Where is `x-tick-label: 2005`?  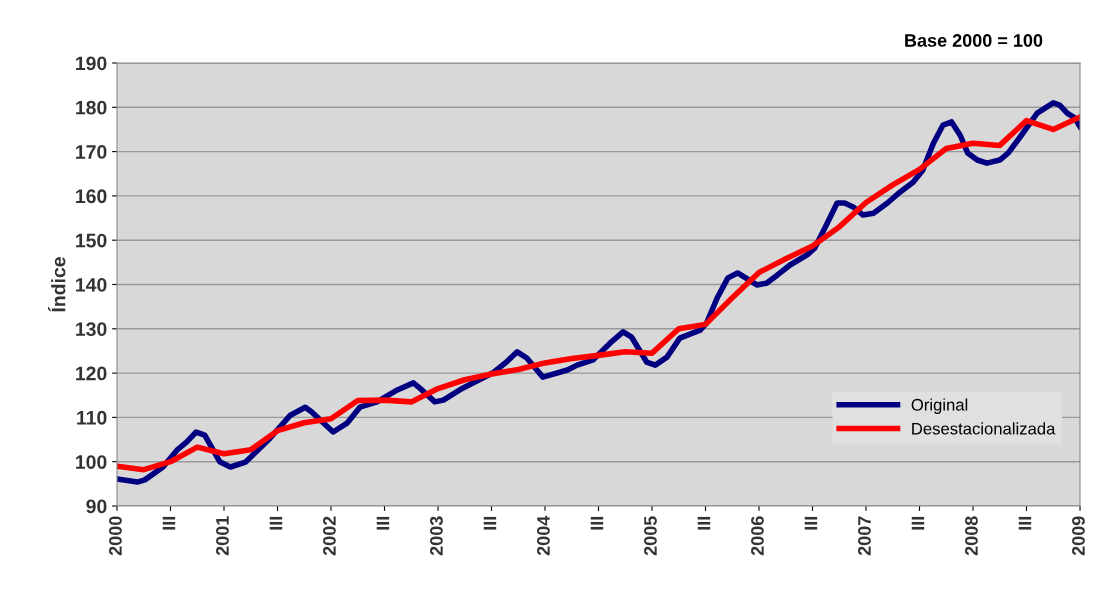
x-tick-label: 2005 is located at coordinates (650, 536).